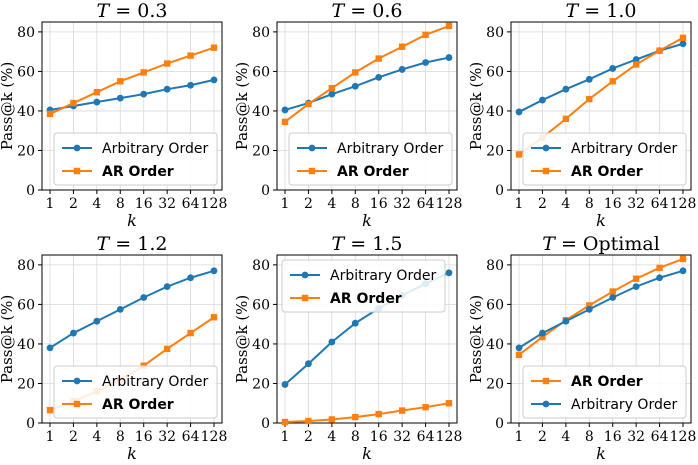 This screenshot has height=465, width=698. What do you see at coordinates (601, 244) in the screenshot?
I see `panel-title: T = Optimal` at bounding box center [601, 244].